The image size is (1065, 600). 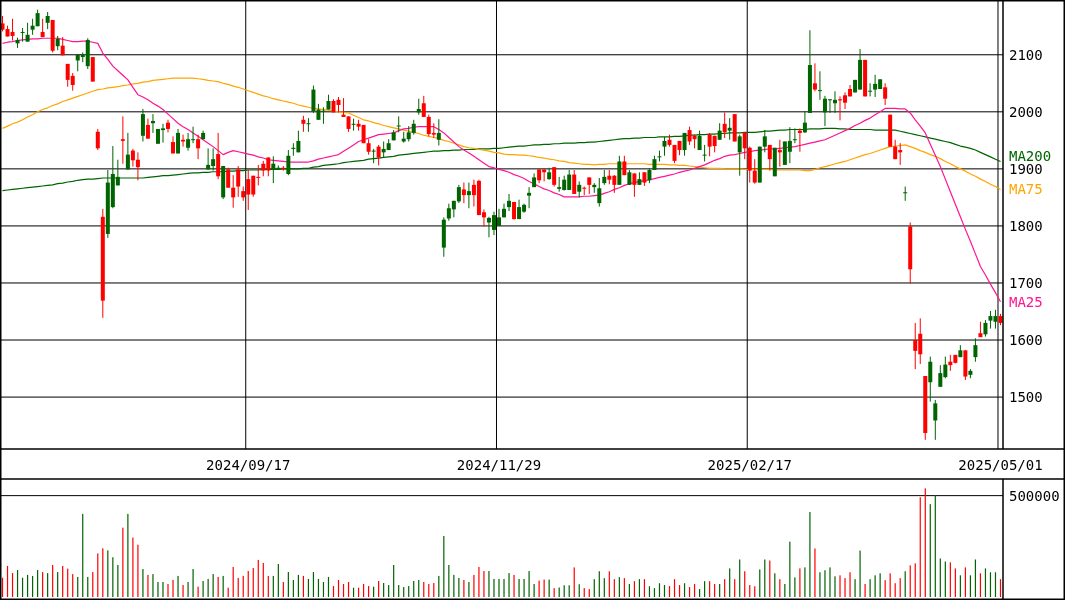 I want to click on y-tick-label: 1500, so click(x=1026, y=396).